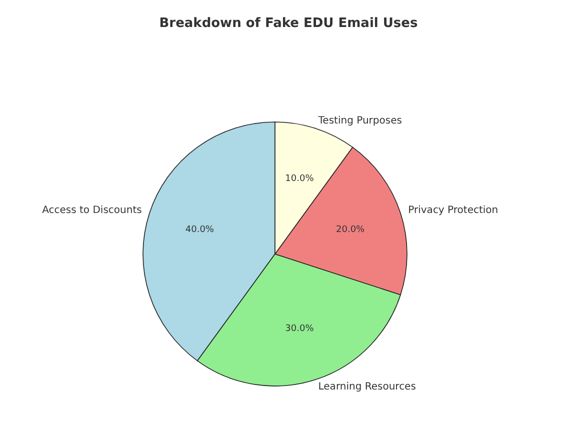 This screenshot has width=577, height=424. Describe the element at coordinates (199, 229) in the screenshot. I see `data-label: 40.0%` at that location.